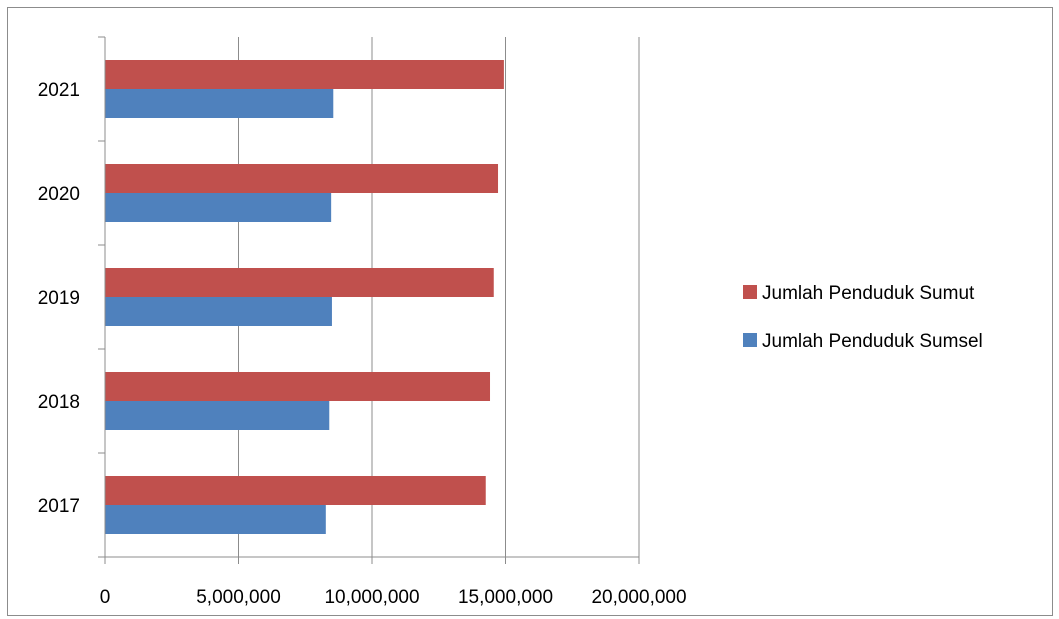  What do you see at coordinates (105, 597) in the screenshot?
I see `x-tick-label: 0` at bounding box center [105, 597].